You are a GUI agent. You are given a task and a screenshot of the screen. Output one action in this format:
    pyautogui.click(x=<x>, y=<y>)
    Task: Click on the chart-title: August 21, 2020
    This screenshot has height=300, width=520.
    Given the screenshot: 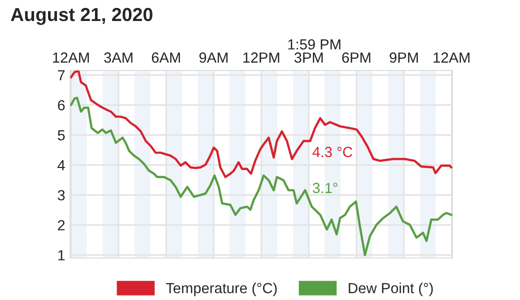 What is the action you would take?
    pyautogui.click(x=81, y=16)
    